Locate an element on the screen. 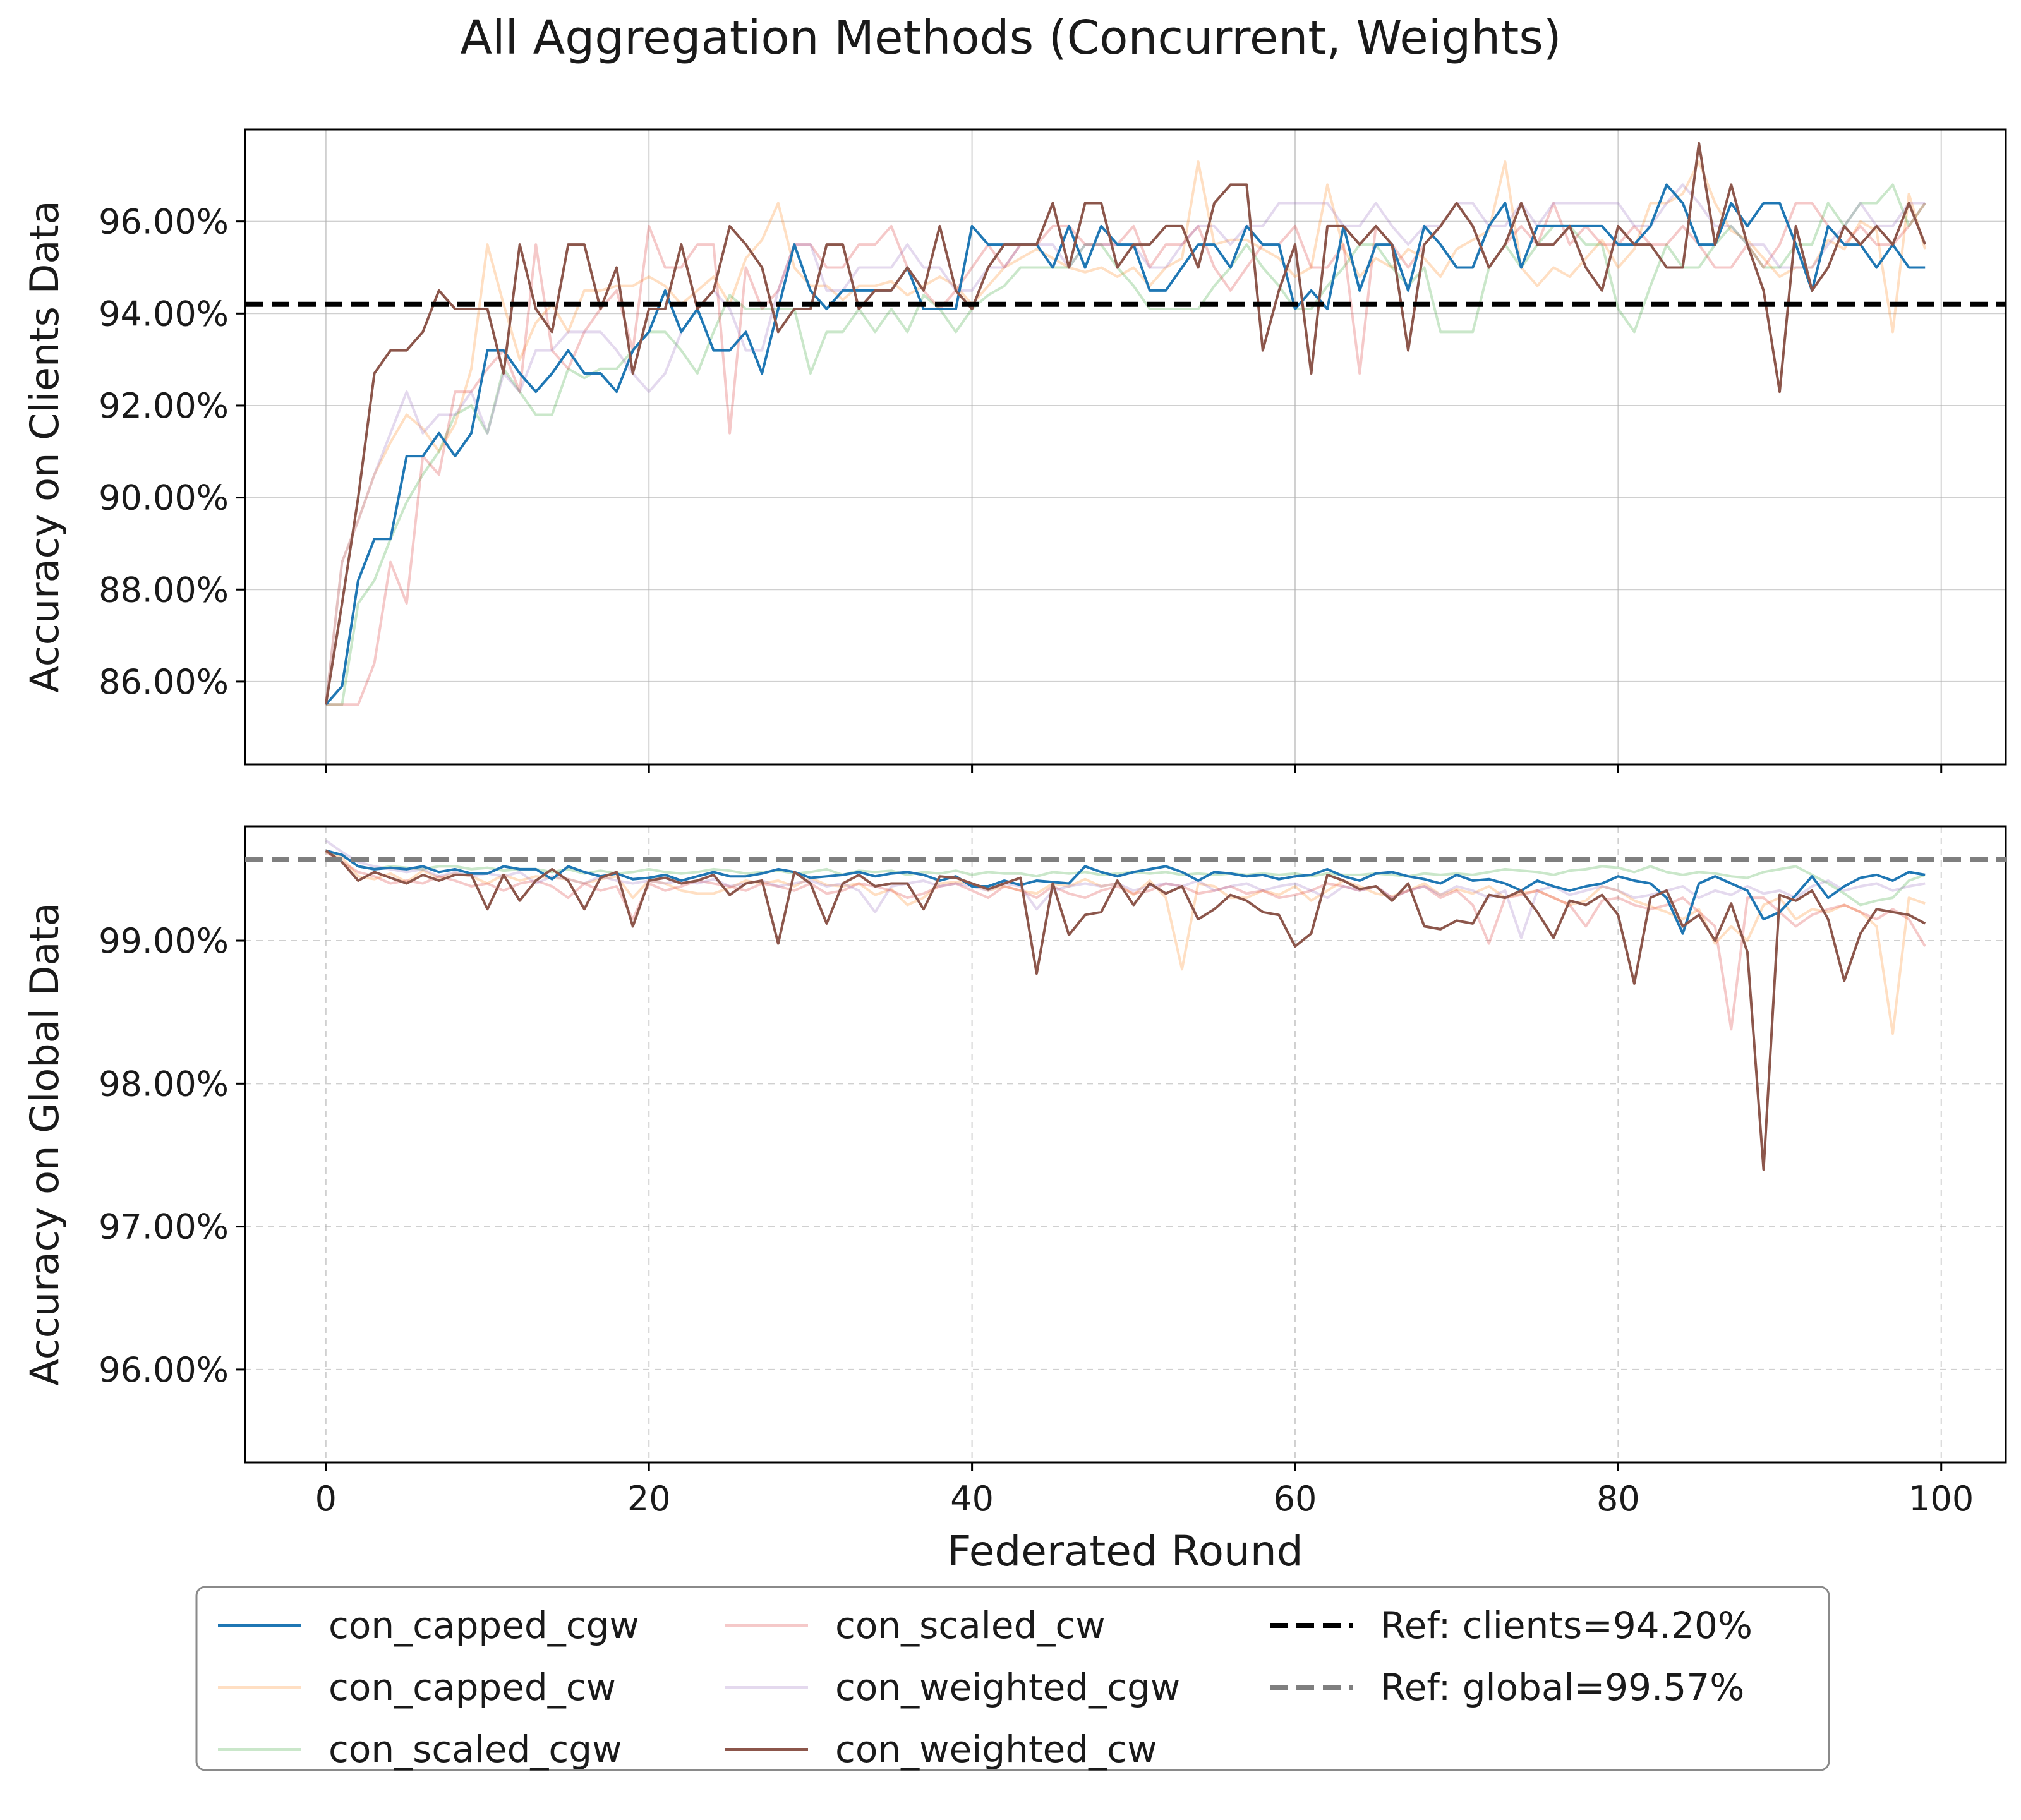 The width and height of the screenshot is (2021, 1820). legend-label-ref-clients: Ref: clients=94.20% is located at coordinates (1566, 1625).